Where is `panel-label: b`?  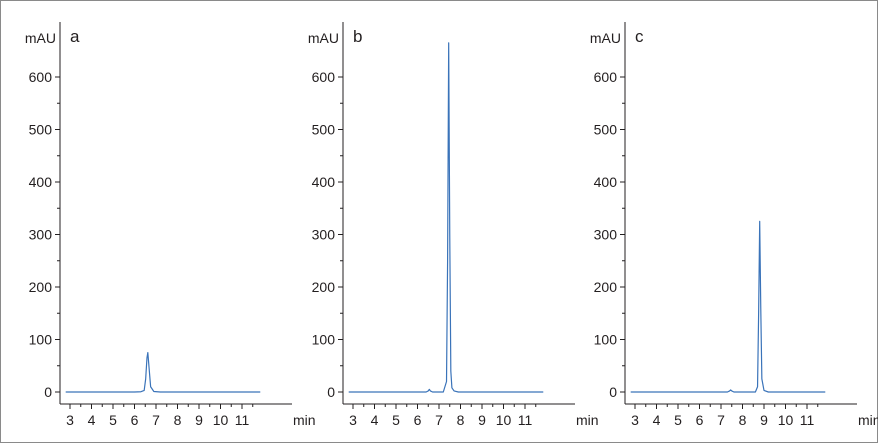 panel-label: b is located at coordinates (357, 36).